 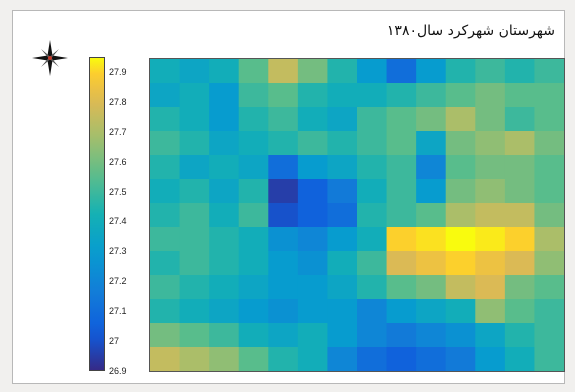 What do you see at coordinates (97, 214) in the screenshot?
I see `colorbar` at bounding box center [97, 214].